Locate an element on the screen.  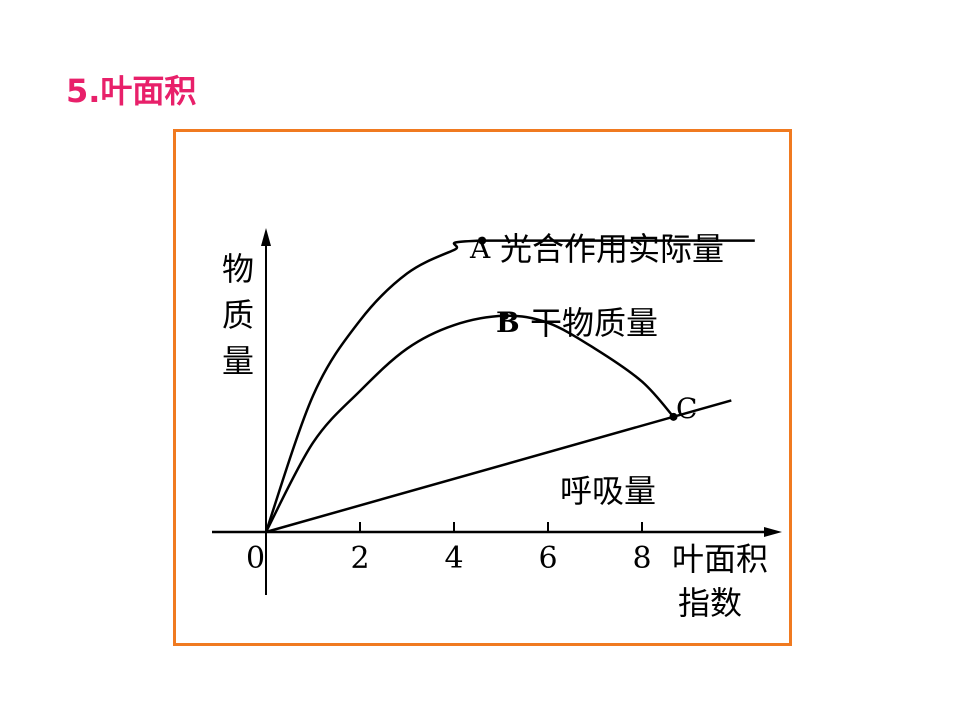
series-label-photosynthesis: 光合作用实际量 is located at coordinates (612, 249).